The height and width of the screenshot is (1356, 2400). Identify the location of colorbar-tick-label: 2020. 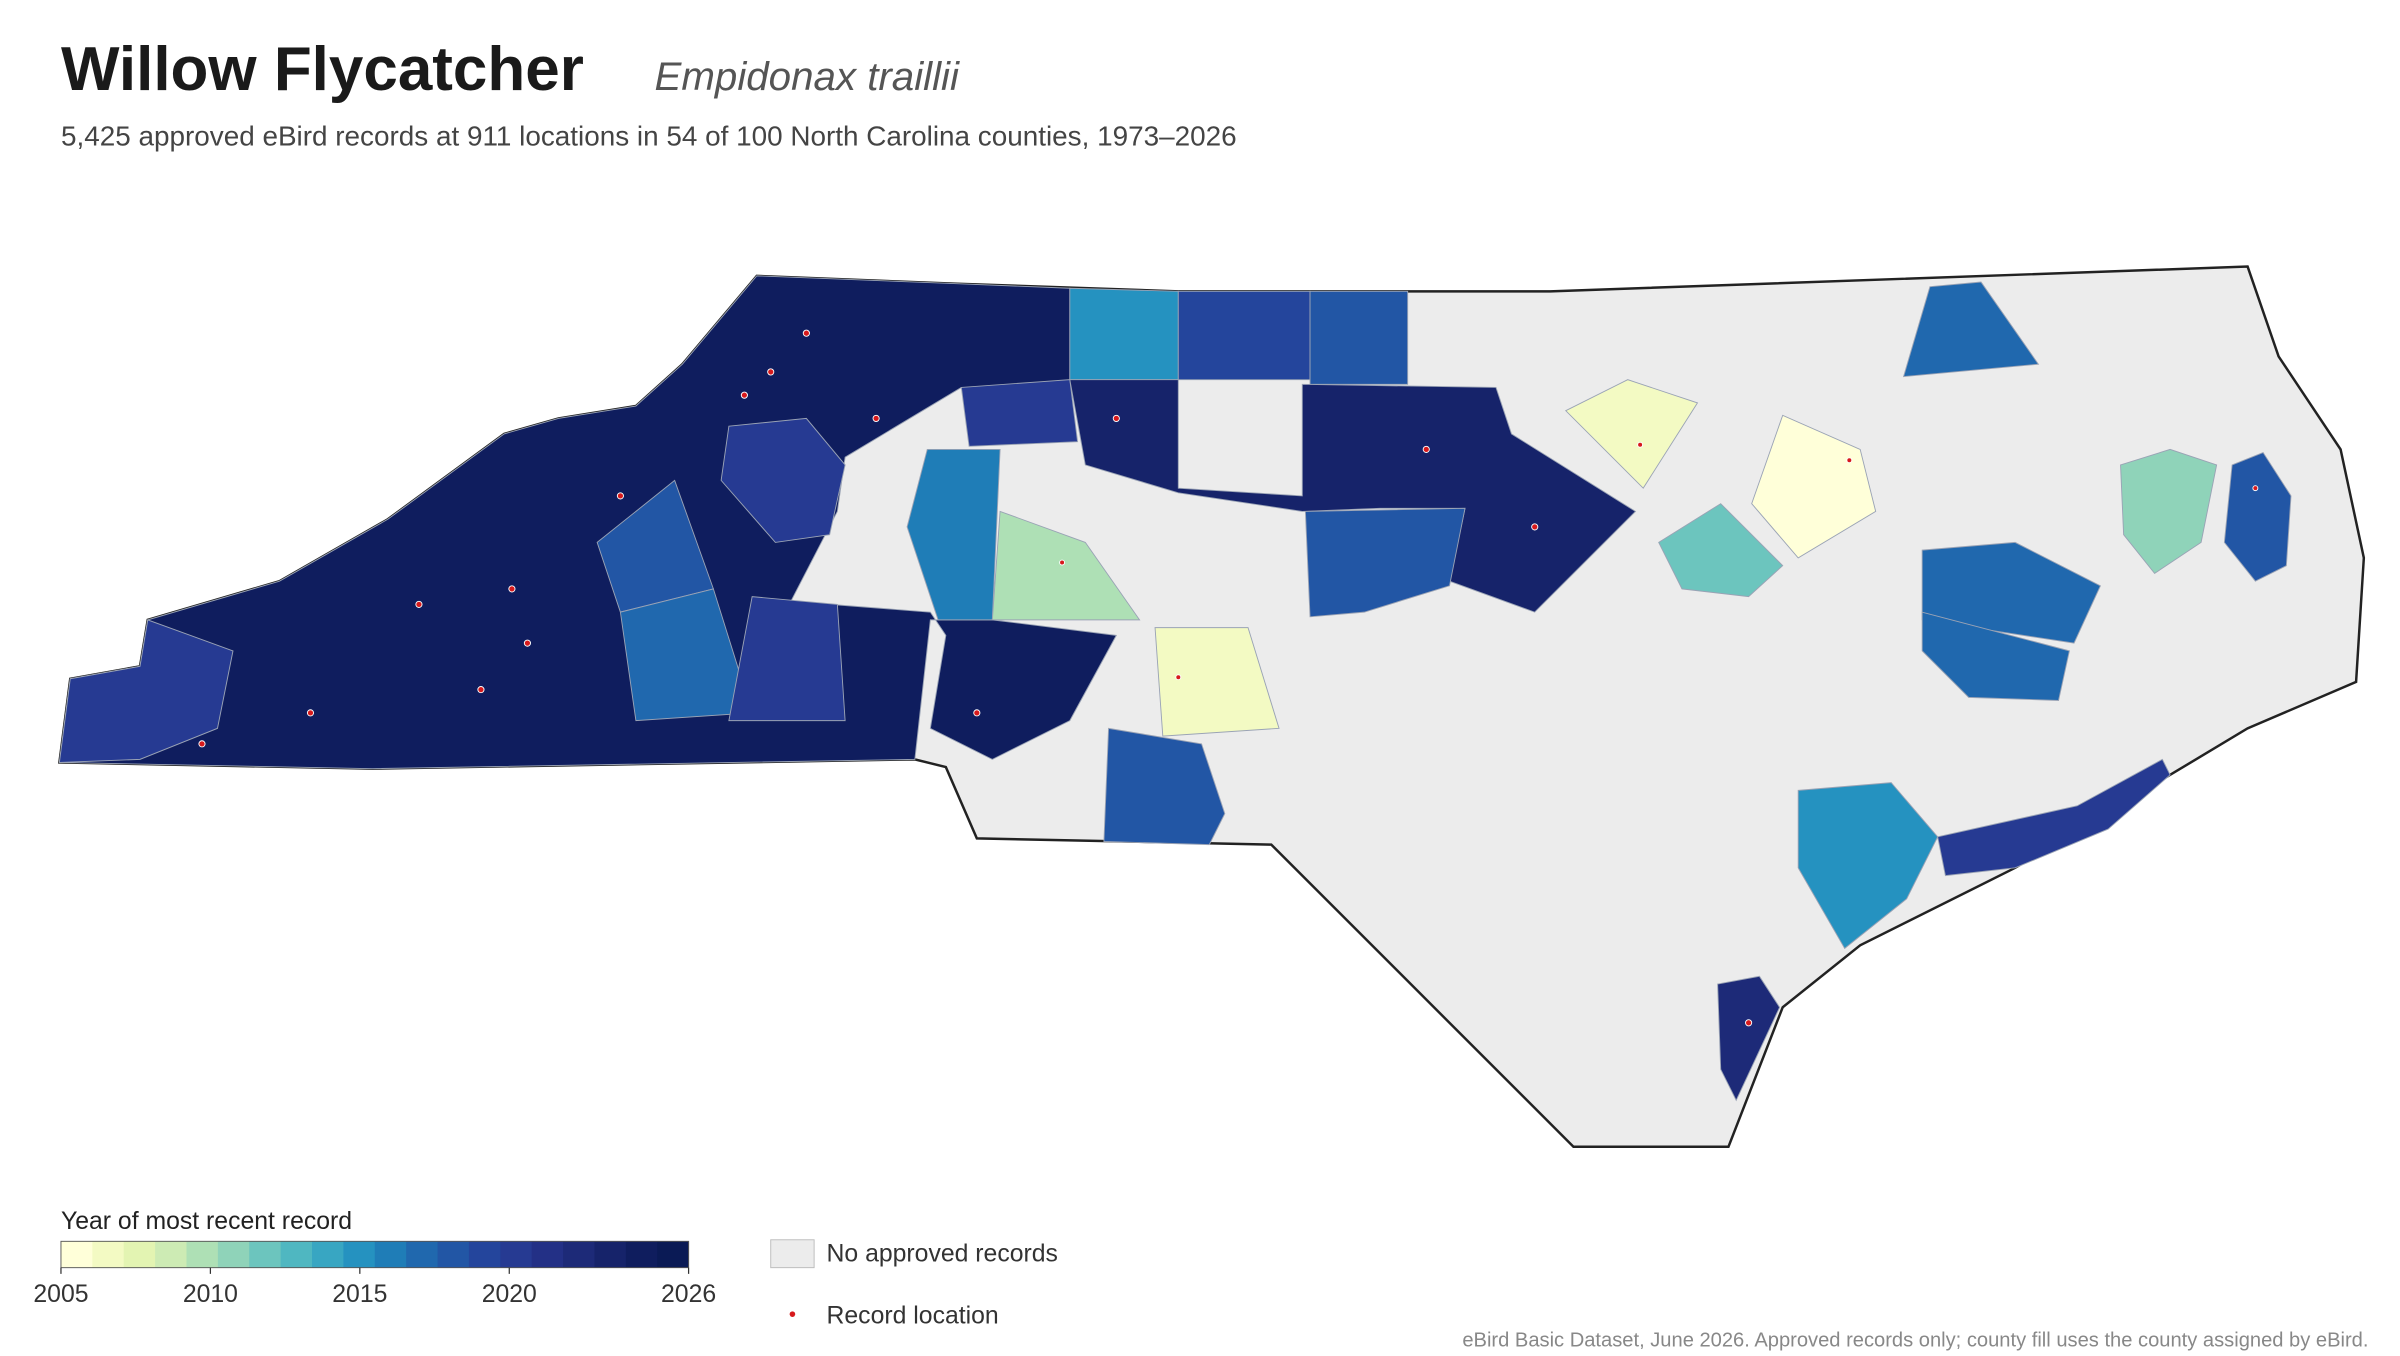
(509, 1294).